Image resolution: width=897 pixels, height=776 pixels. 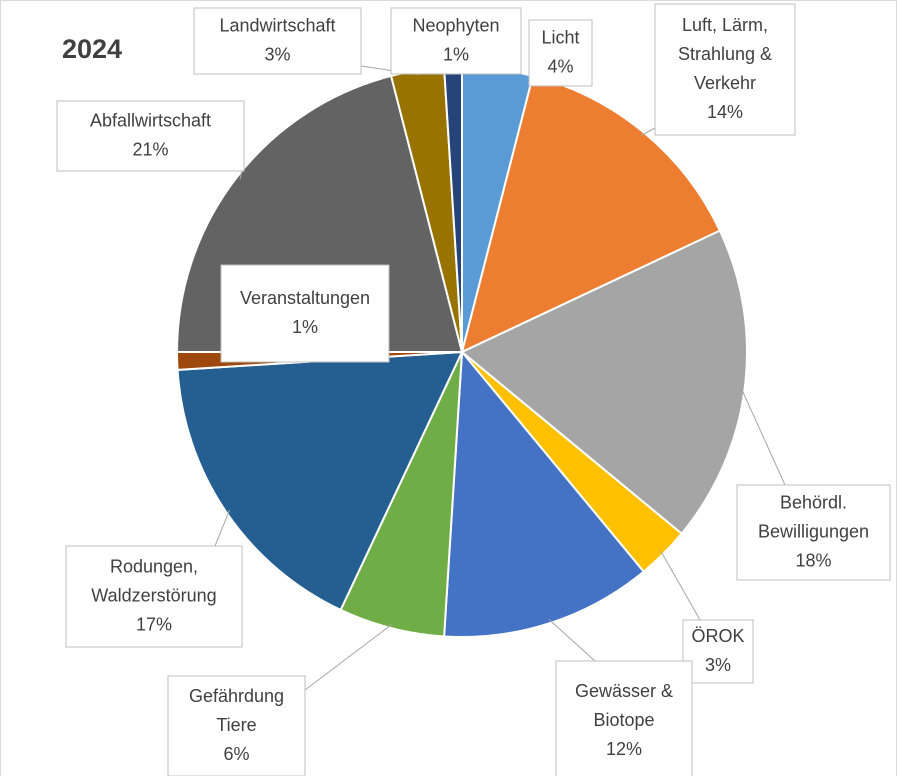 I want to click on slice-label: Licht, so click(x=560, y=37).